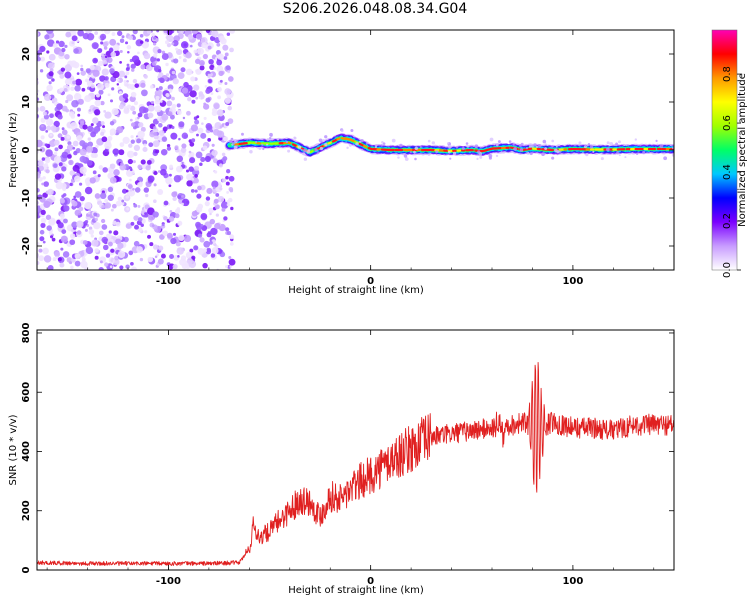 This screenshot has height=600, width=750. I want to click on snr-y-tick-label: 400, so click(26, 451).